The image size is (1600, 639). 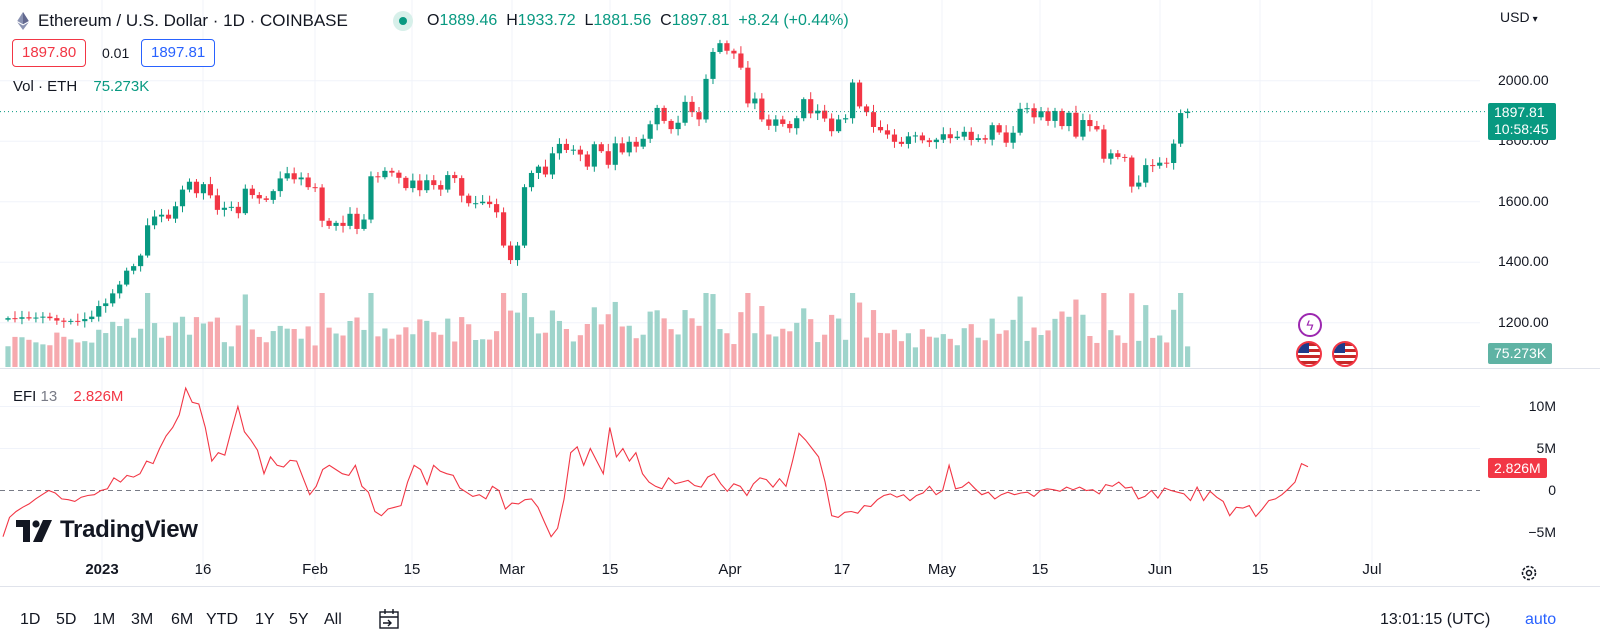 What do you see at coordinates (104, 619) in the screenshot?
I see `timeframe-1m: 1M` at bounding box center [104, 619].